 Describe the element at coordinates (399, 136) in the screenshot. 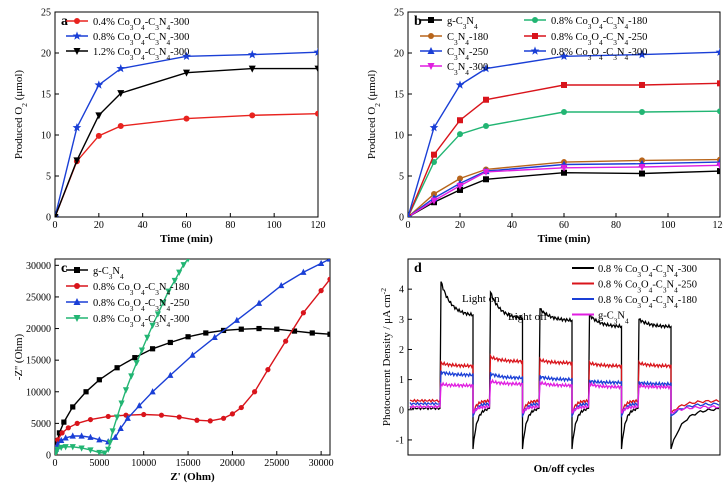

I see `y-tick-label: 10` at that location.